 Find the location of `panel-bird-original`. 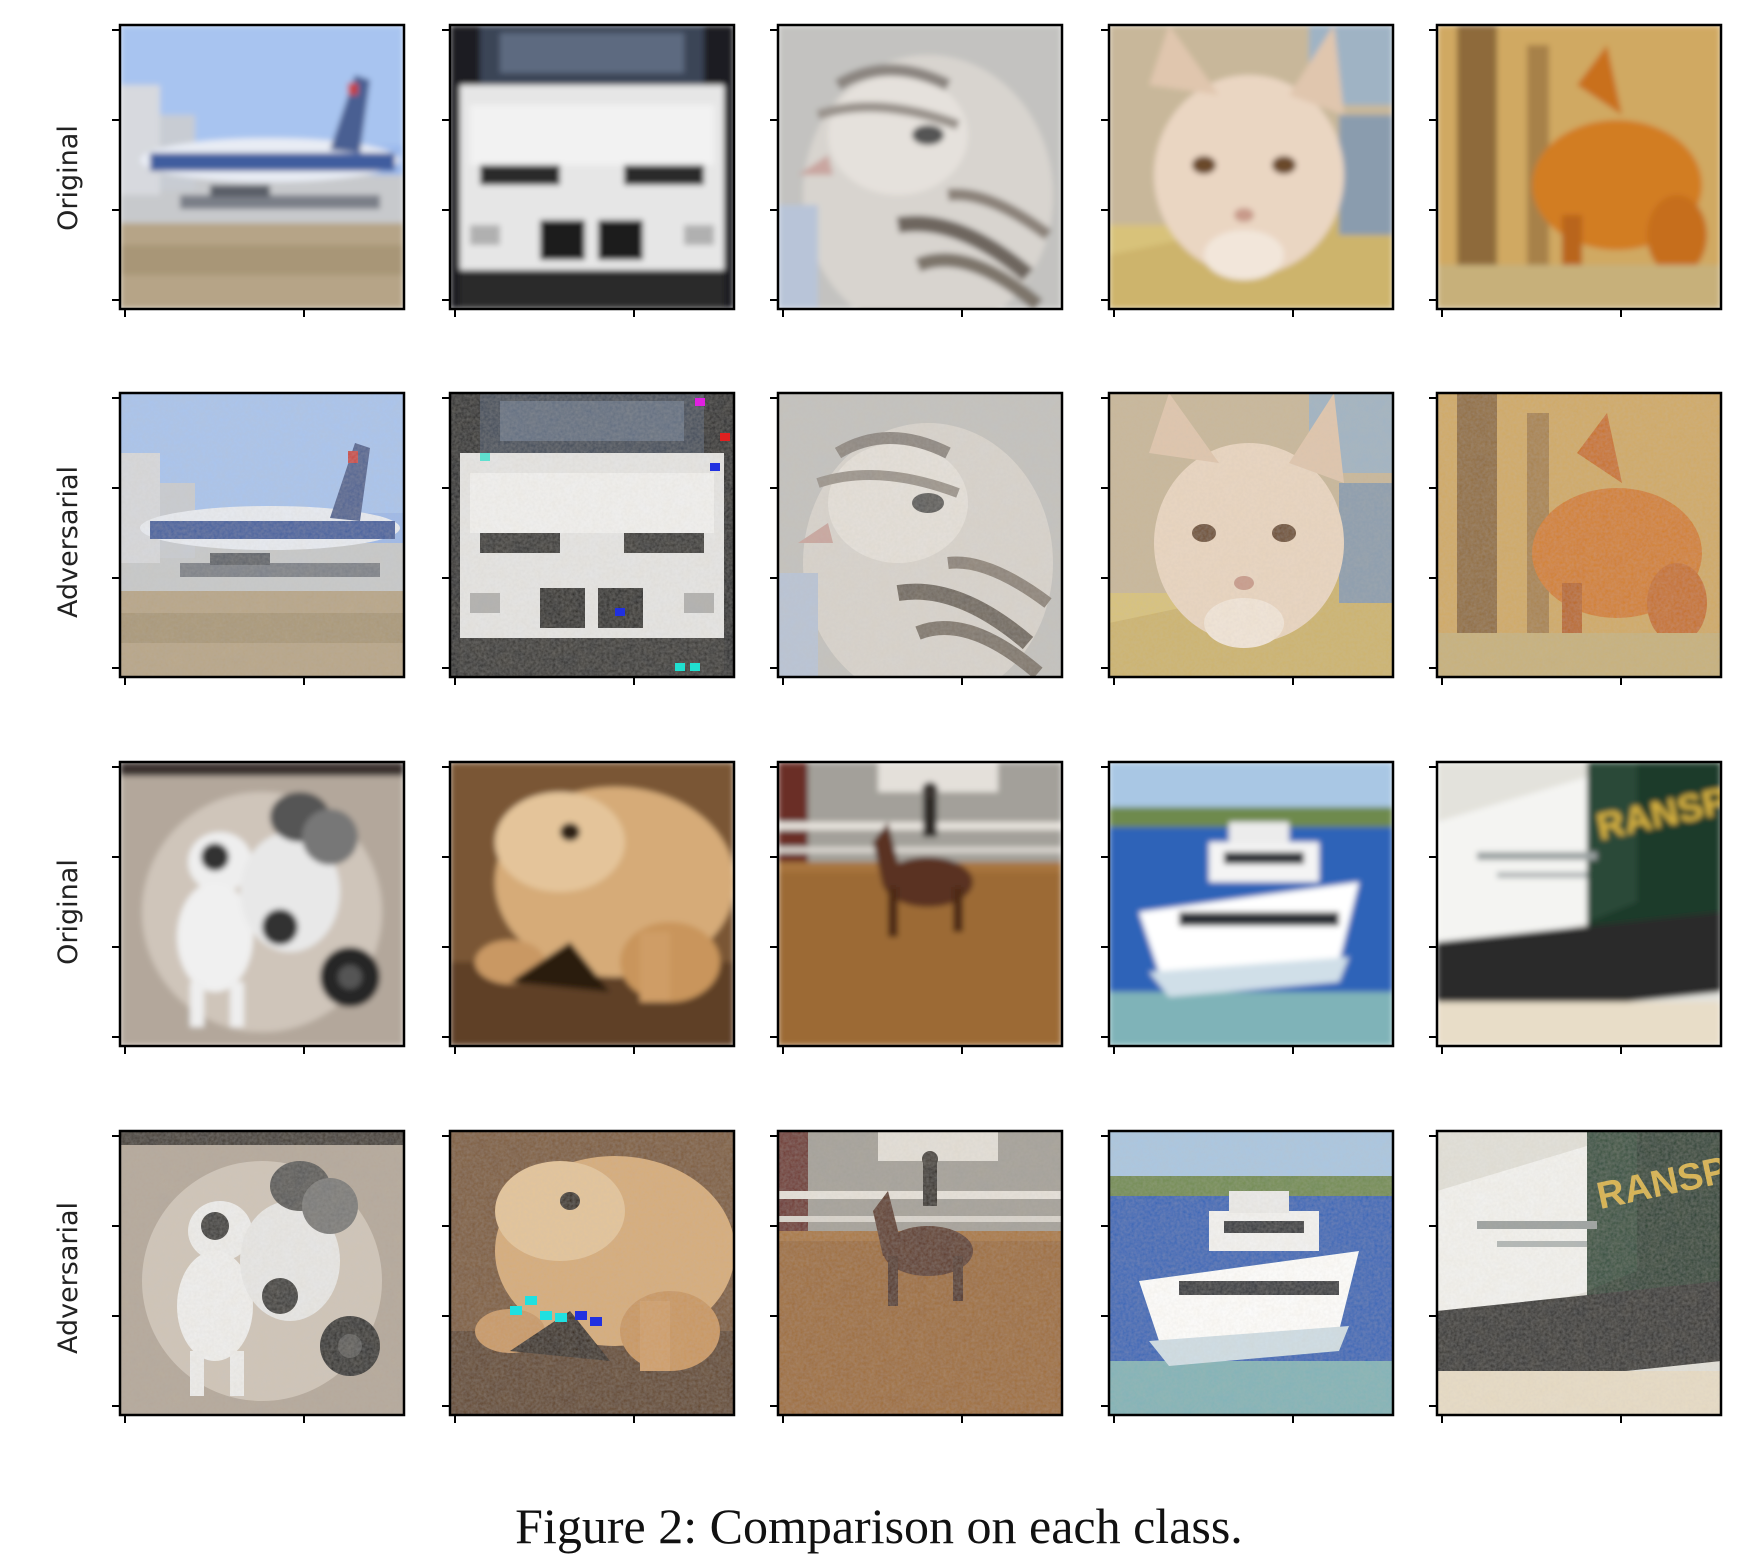

panel-bird-original is located at coordinates (917, 170).